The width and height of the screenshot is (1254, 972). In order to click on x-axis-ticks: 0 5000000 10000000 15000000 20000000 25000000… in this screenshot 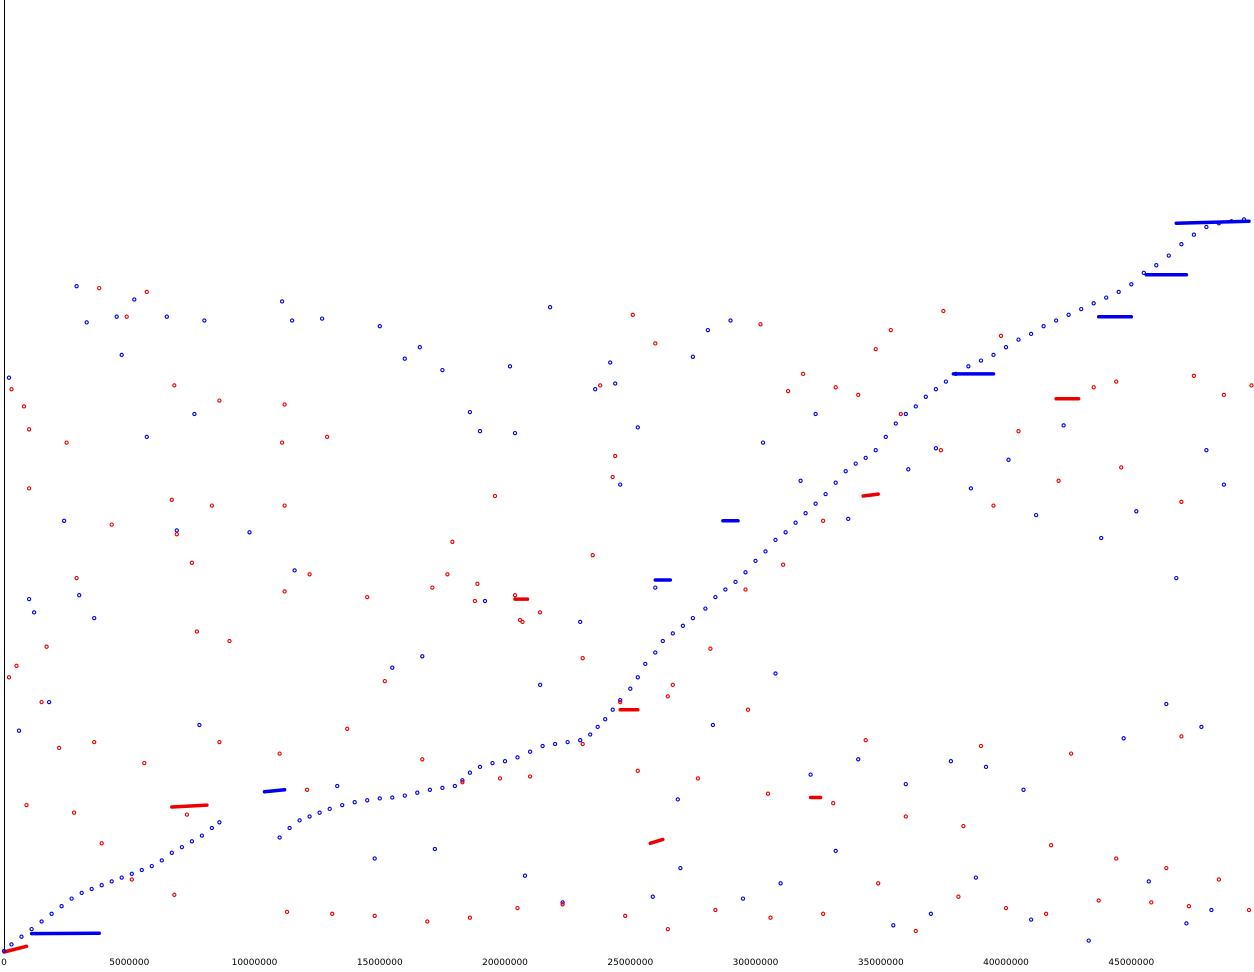, I will do `click(577, 963)`.